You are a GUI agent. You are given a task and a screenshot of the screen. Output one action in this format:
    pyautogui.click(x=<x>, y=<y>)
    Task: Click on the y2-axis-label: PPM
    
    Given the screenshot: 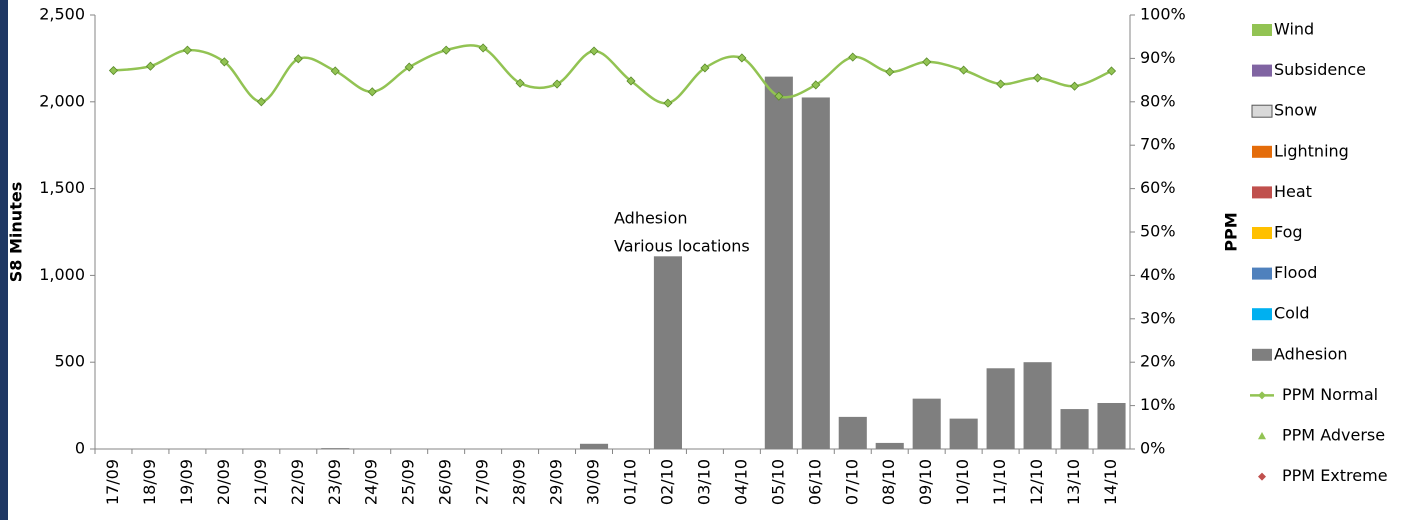 What is the action you would take?
    pyautogui.click(x=1231, y=231)
    